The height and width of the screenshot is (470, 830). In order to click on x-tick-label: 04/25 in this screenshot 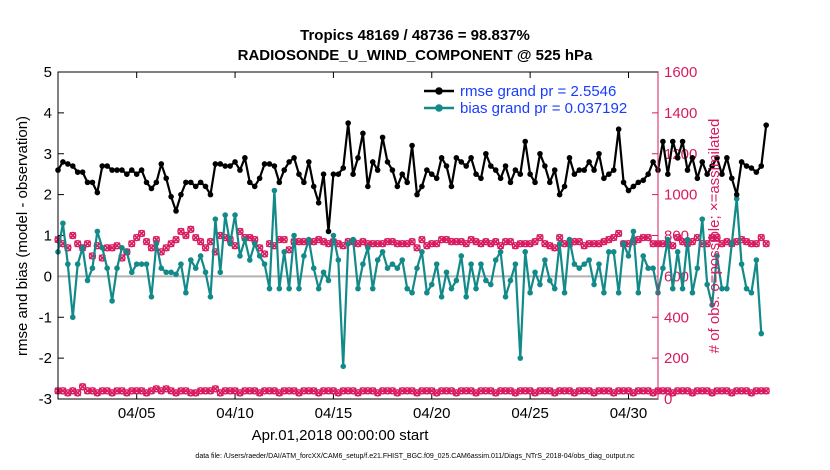, I will do `click(530, 413)`.